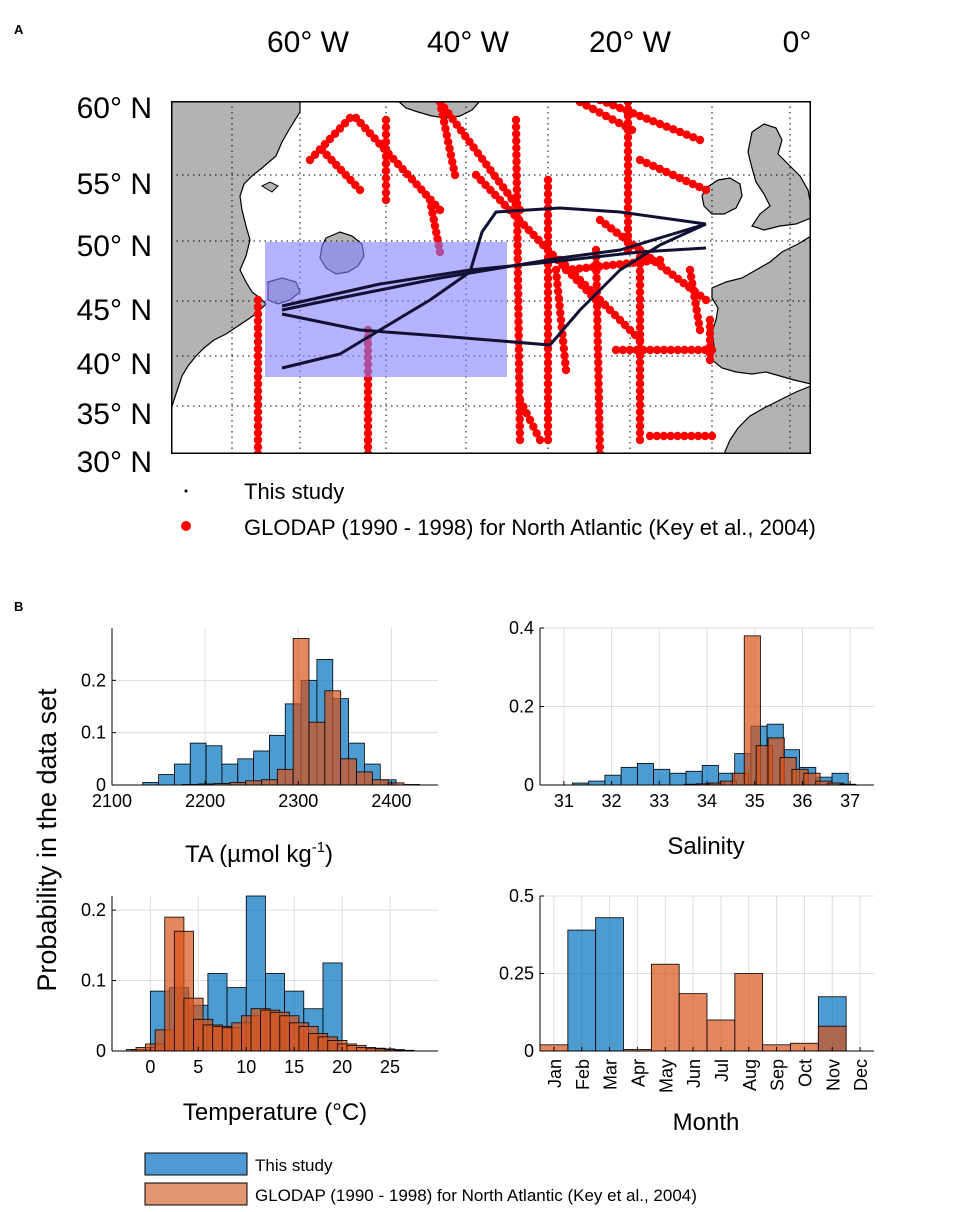 This screenshot has height=1212, width=955. I want to click on lon-label-40w: 40° W, so click(468, 42).